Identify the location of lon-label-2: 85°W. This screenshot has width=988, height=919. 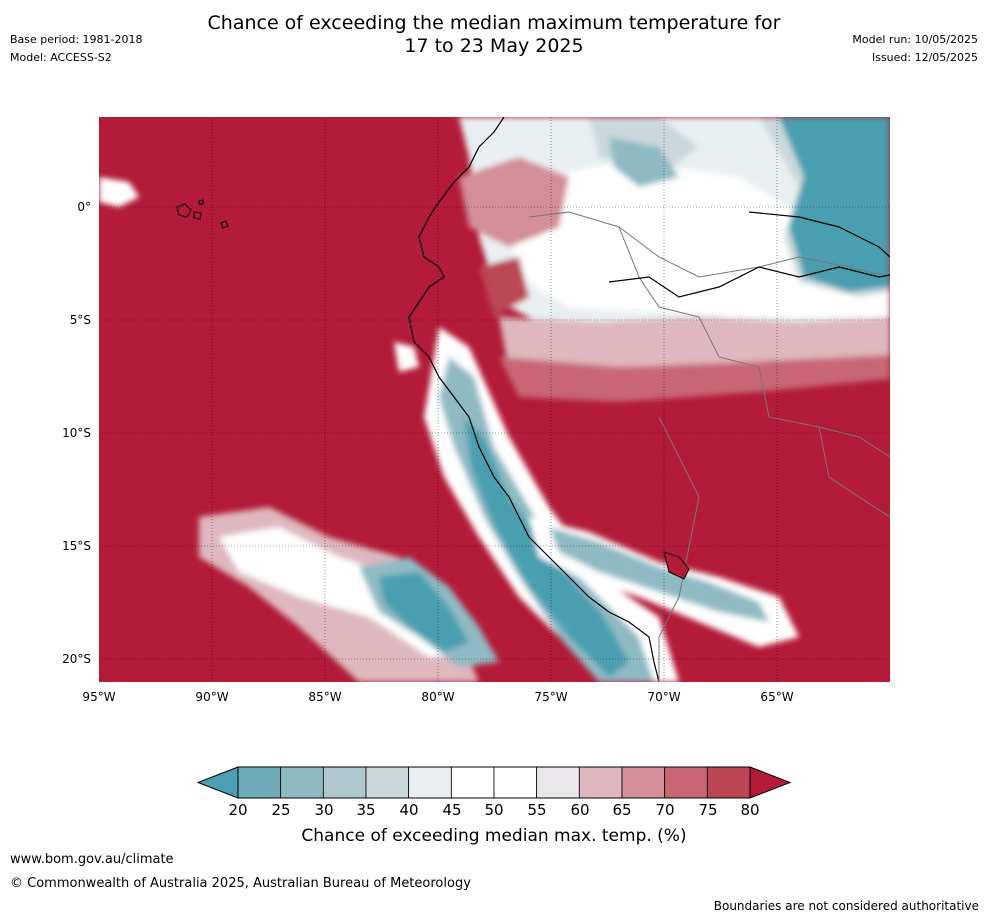
(325, 697).